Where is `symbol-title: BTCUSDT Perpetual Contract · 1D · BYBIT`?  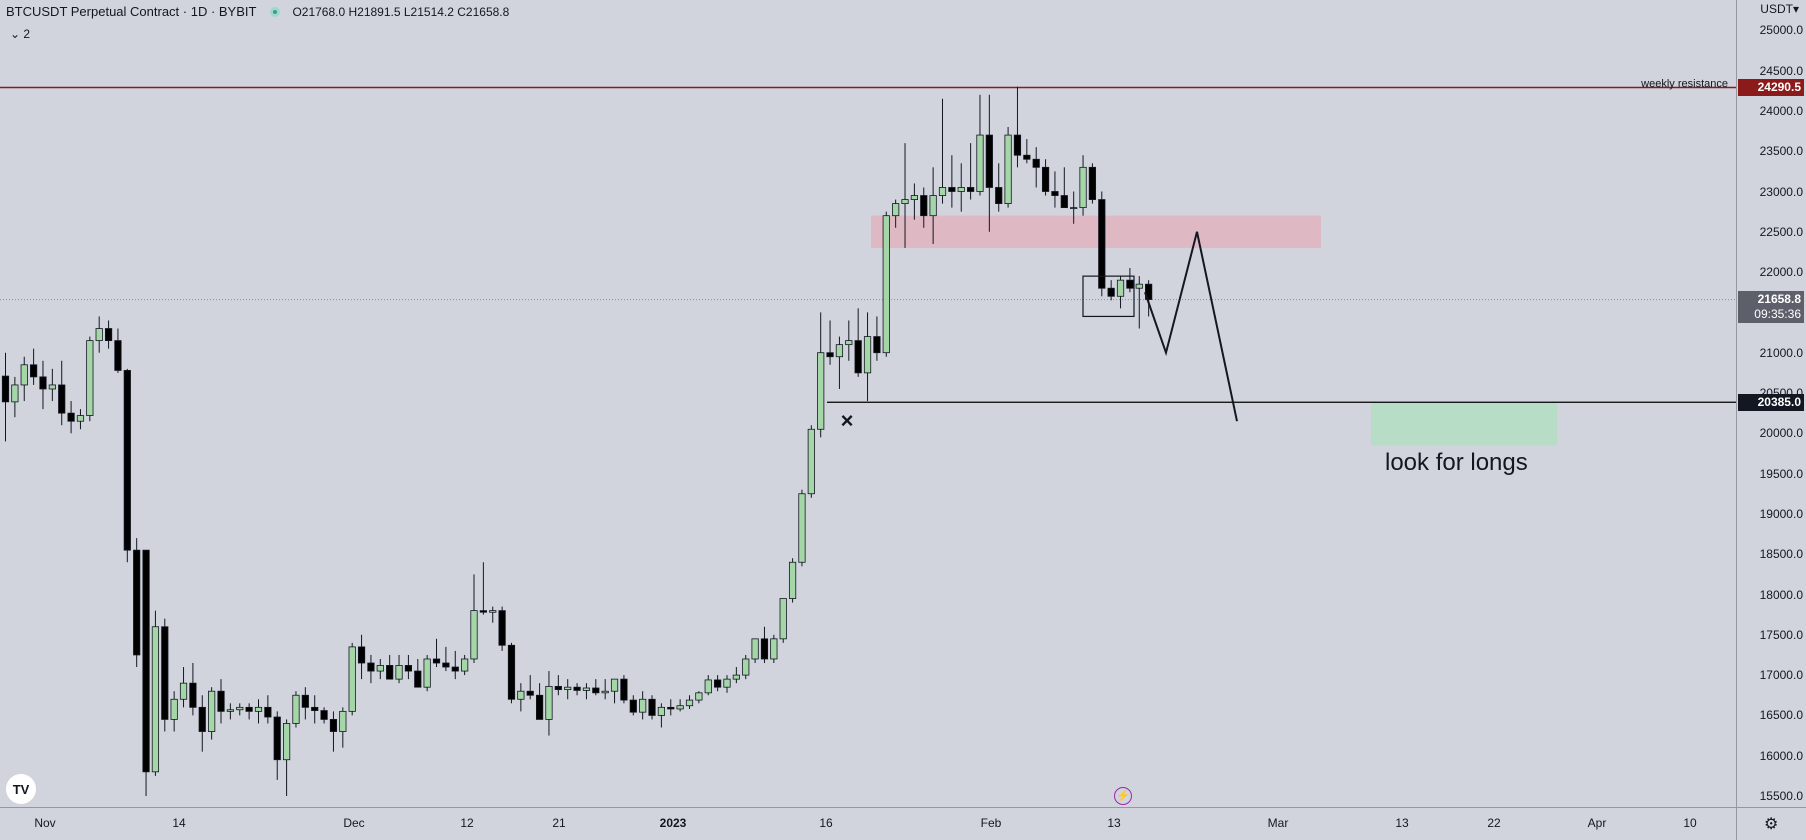 symbol-title: BTCUSDT Perpetual Contract · 1D · BYBIT is located at coordinates (131, 11).